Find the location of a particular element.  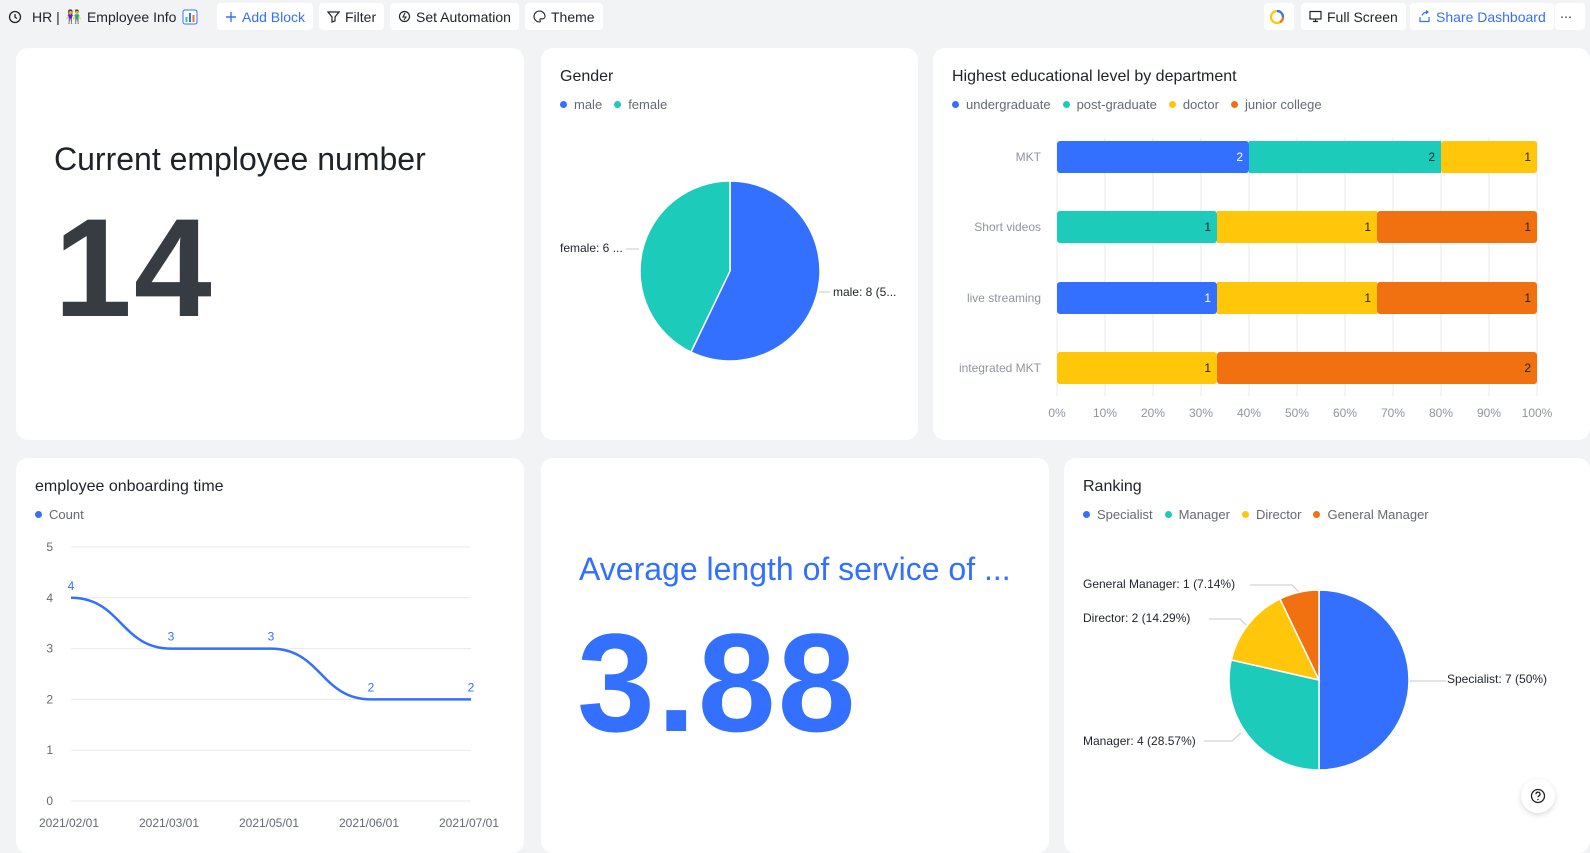

set-automation-label: Set Automation is located at coordinates (463, 16).